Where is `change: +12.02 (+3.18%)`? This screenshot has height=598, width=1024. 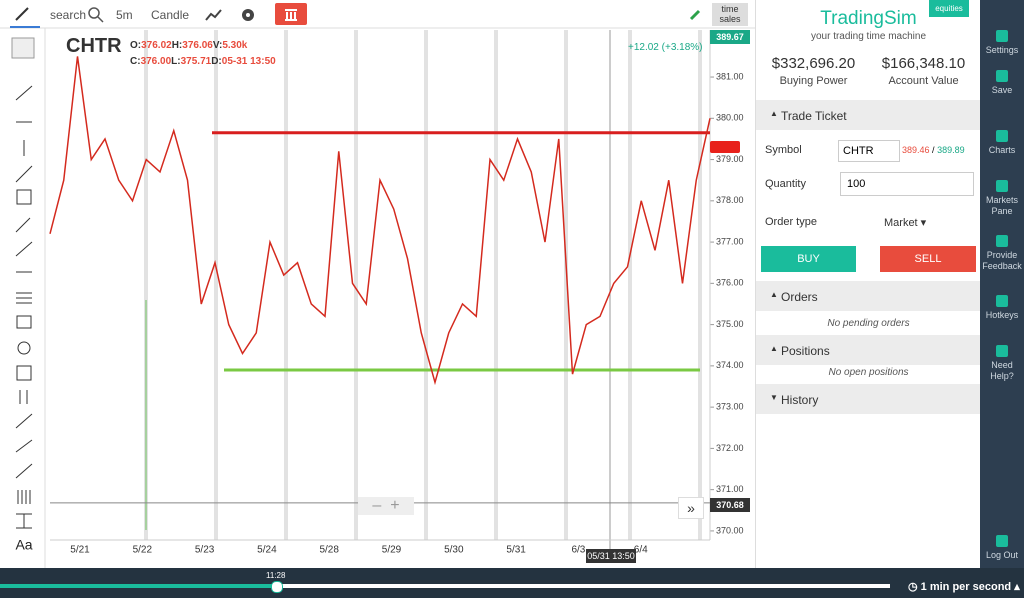
change: +12.02 (+3.18%) is located at coordinates (665, 47).